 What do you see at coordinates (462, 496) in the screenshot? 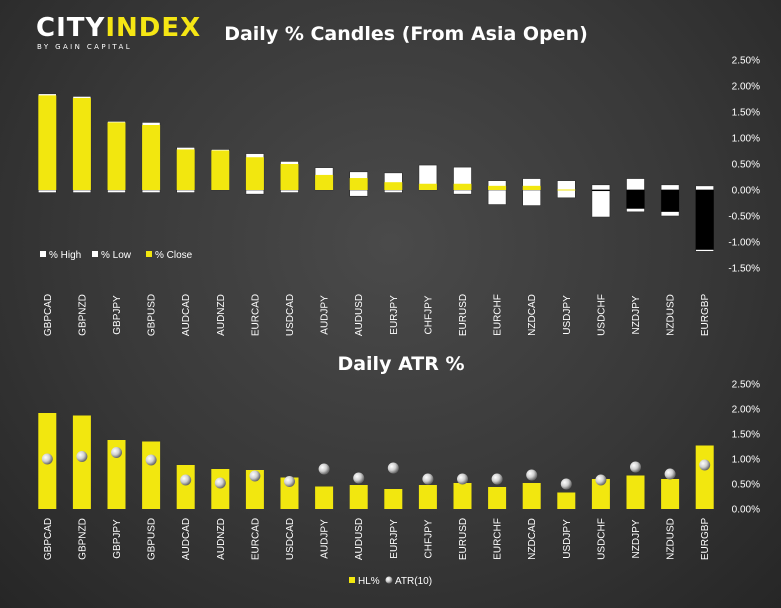
I see `hl-bar-eurusd` at bounding box center [462, 496].